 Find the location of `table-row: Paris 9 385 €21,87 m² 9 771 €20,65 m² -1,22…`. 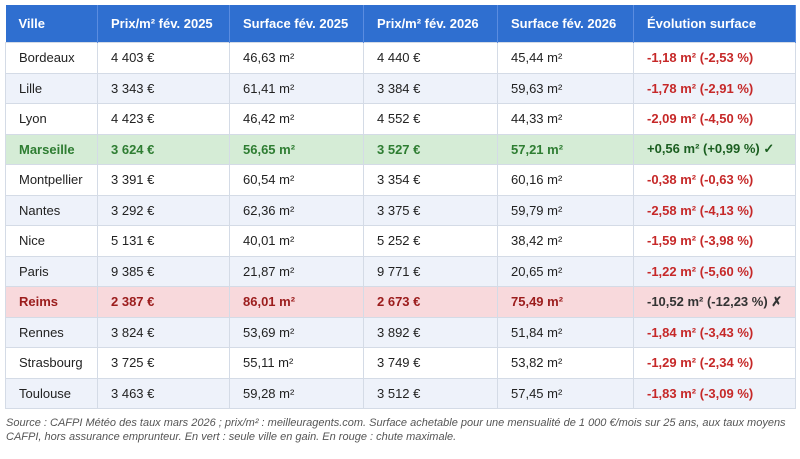

table-row: Paris 9 385 €21,87 m² 9 771 €20,65 m² -1,22… is located at coordinates (400, 271).